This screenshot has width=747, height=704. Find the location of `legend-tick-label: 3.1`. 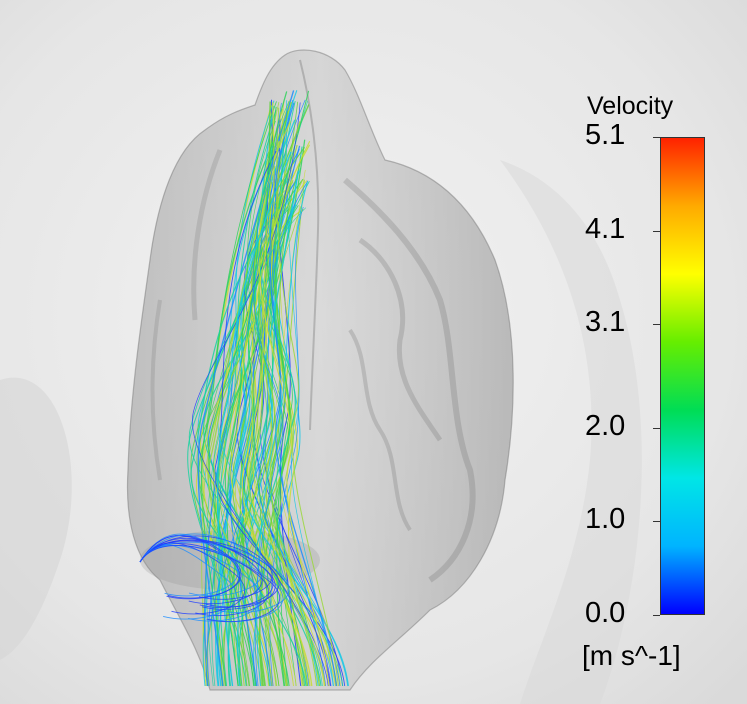

legend-tick-label: 3.1 is located at coordinates (605, 322).